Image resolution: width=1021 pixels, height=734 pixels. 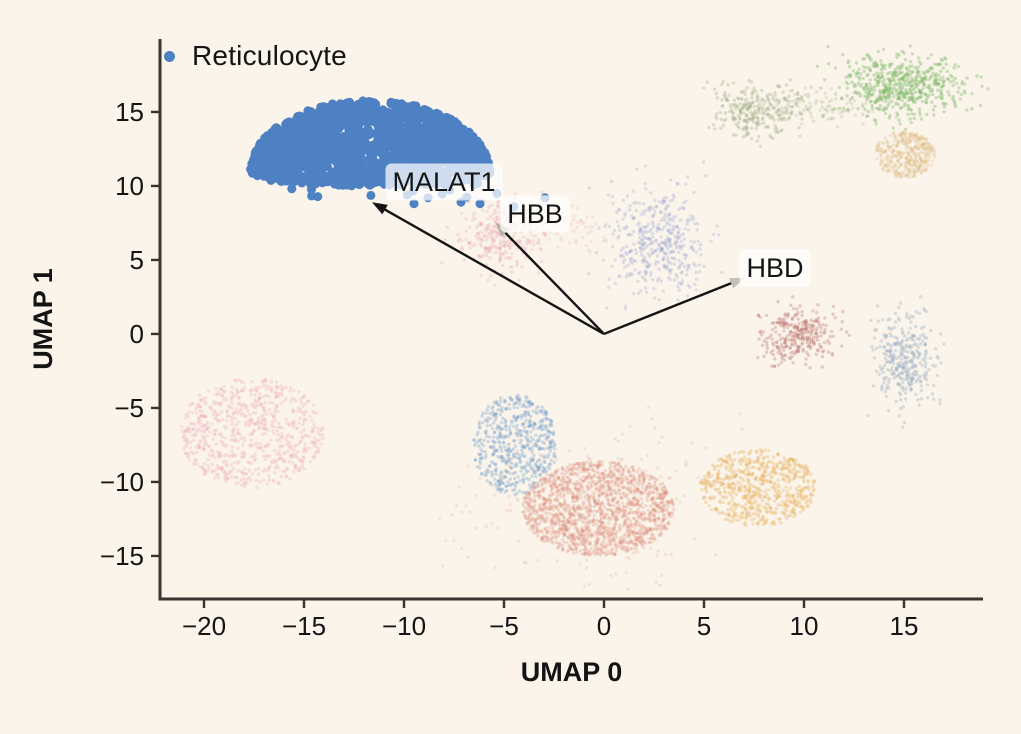 What do you see at coordinates (514, 445) in the screenshot?
I see `cluster-steelblue-mid` at bounding box center [514, 445].